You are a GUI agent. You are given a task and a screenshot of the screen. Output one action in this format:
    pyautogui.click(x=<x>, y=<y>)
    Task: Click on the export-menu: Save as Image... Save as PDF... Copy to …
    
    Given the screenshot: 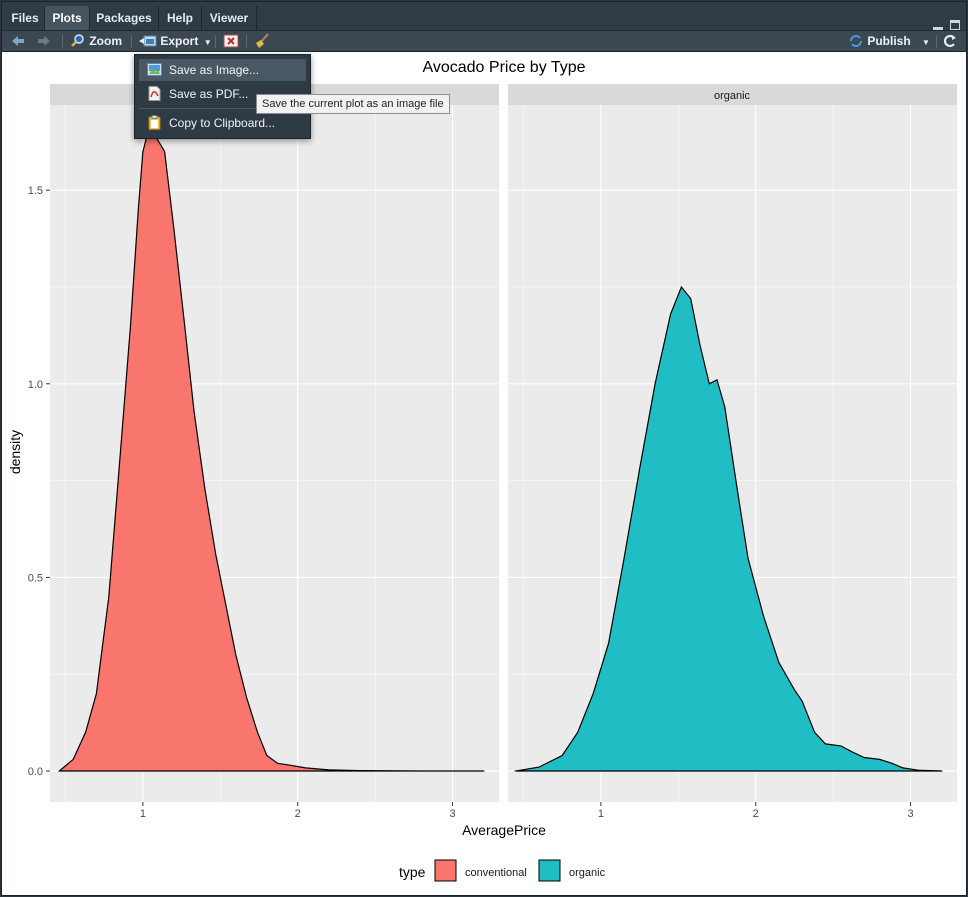 What is the action you would take?
    pyautogui.click(x=222, y=96)
    